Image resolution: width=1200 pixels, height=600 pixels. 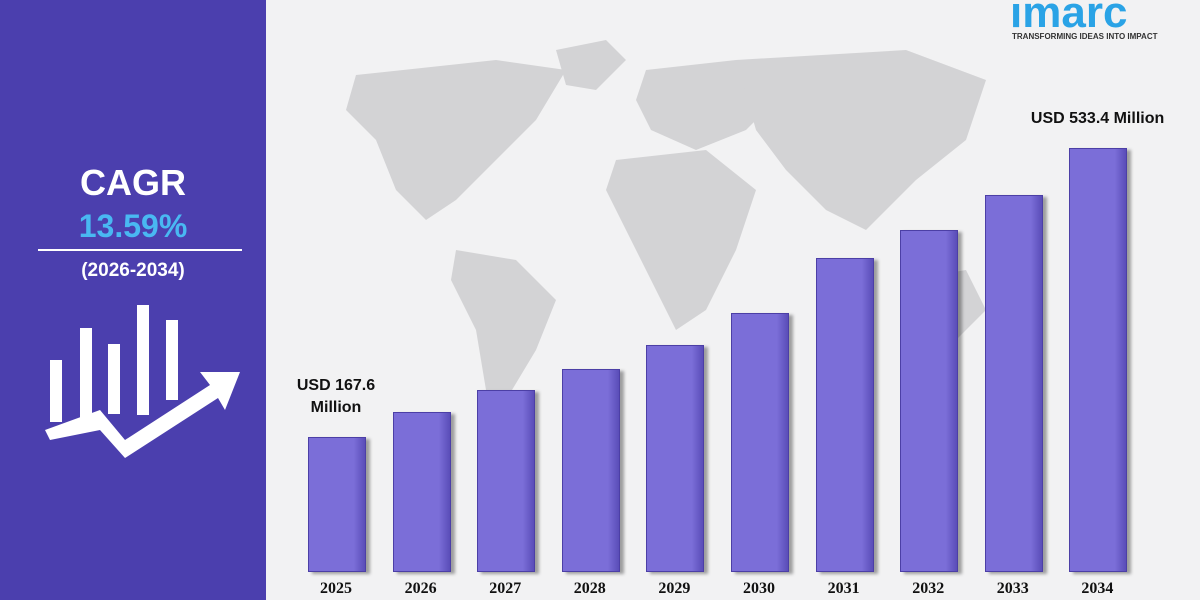 I want to click on logo-tagline: TRANSFORMING IDEAS INTO IMPACT, so click(x=1085, y=36).